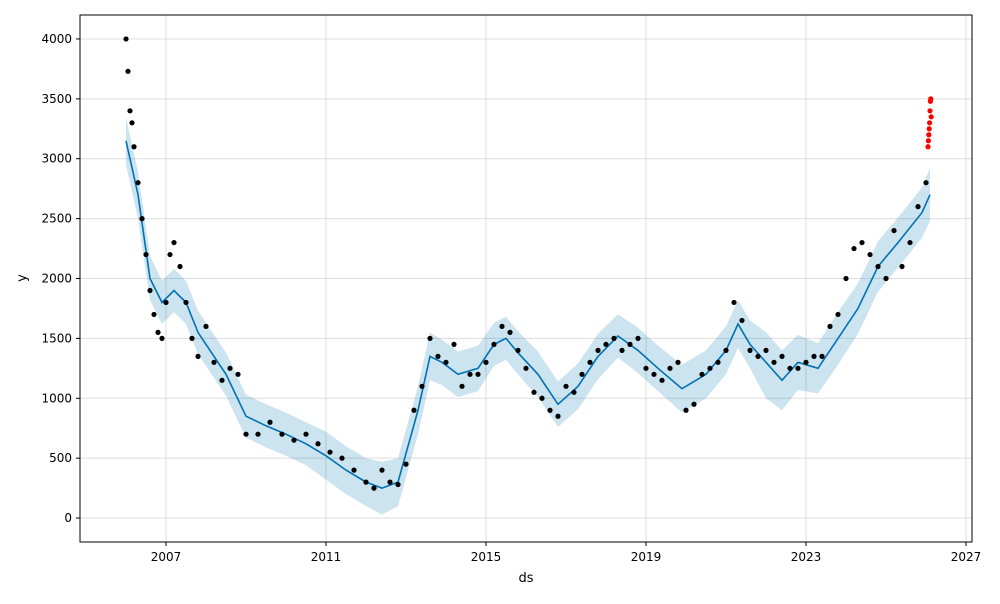  I want to click on x-tick-label: 2019, so click(646, 557).